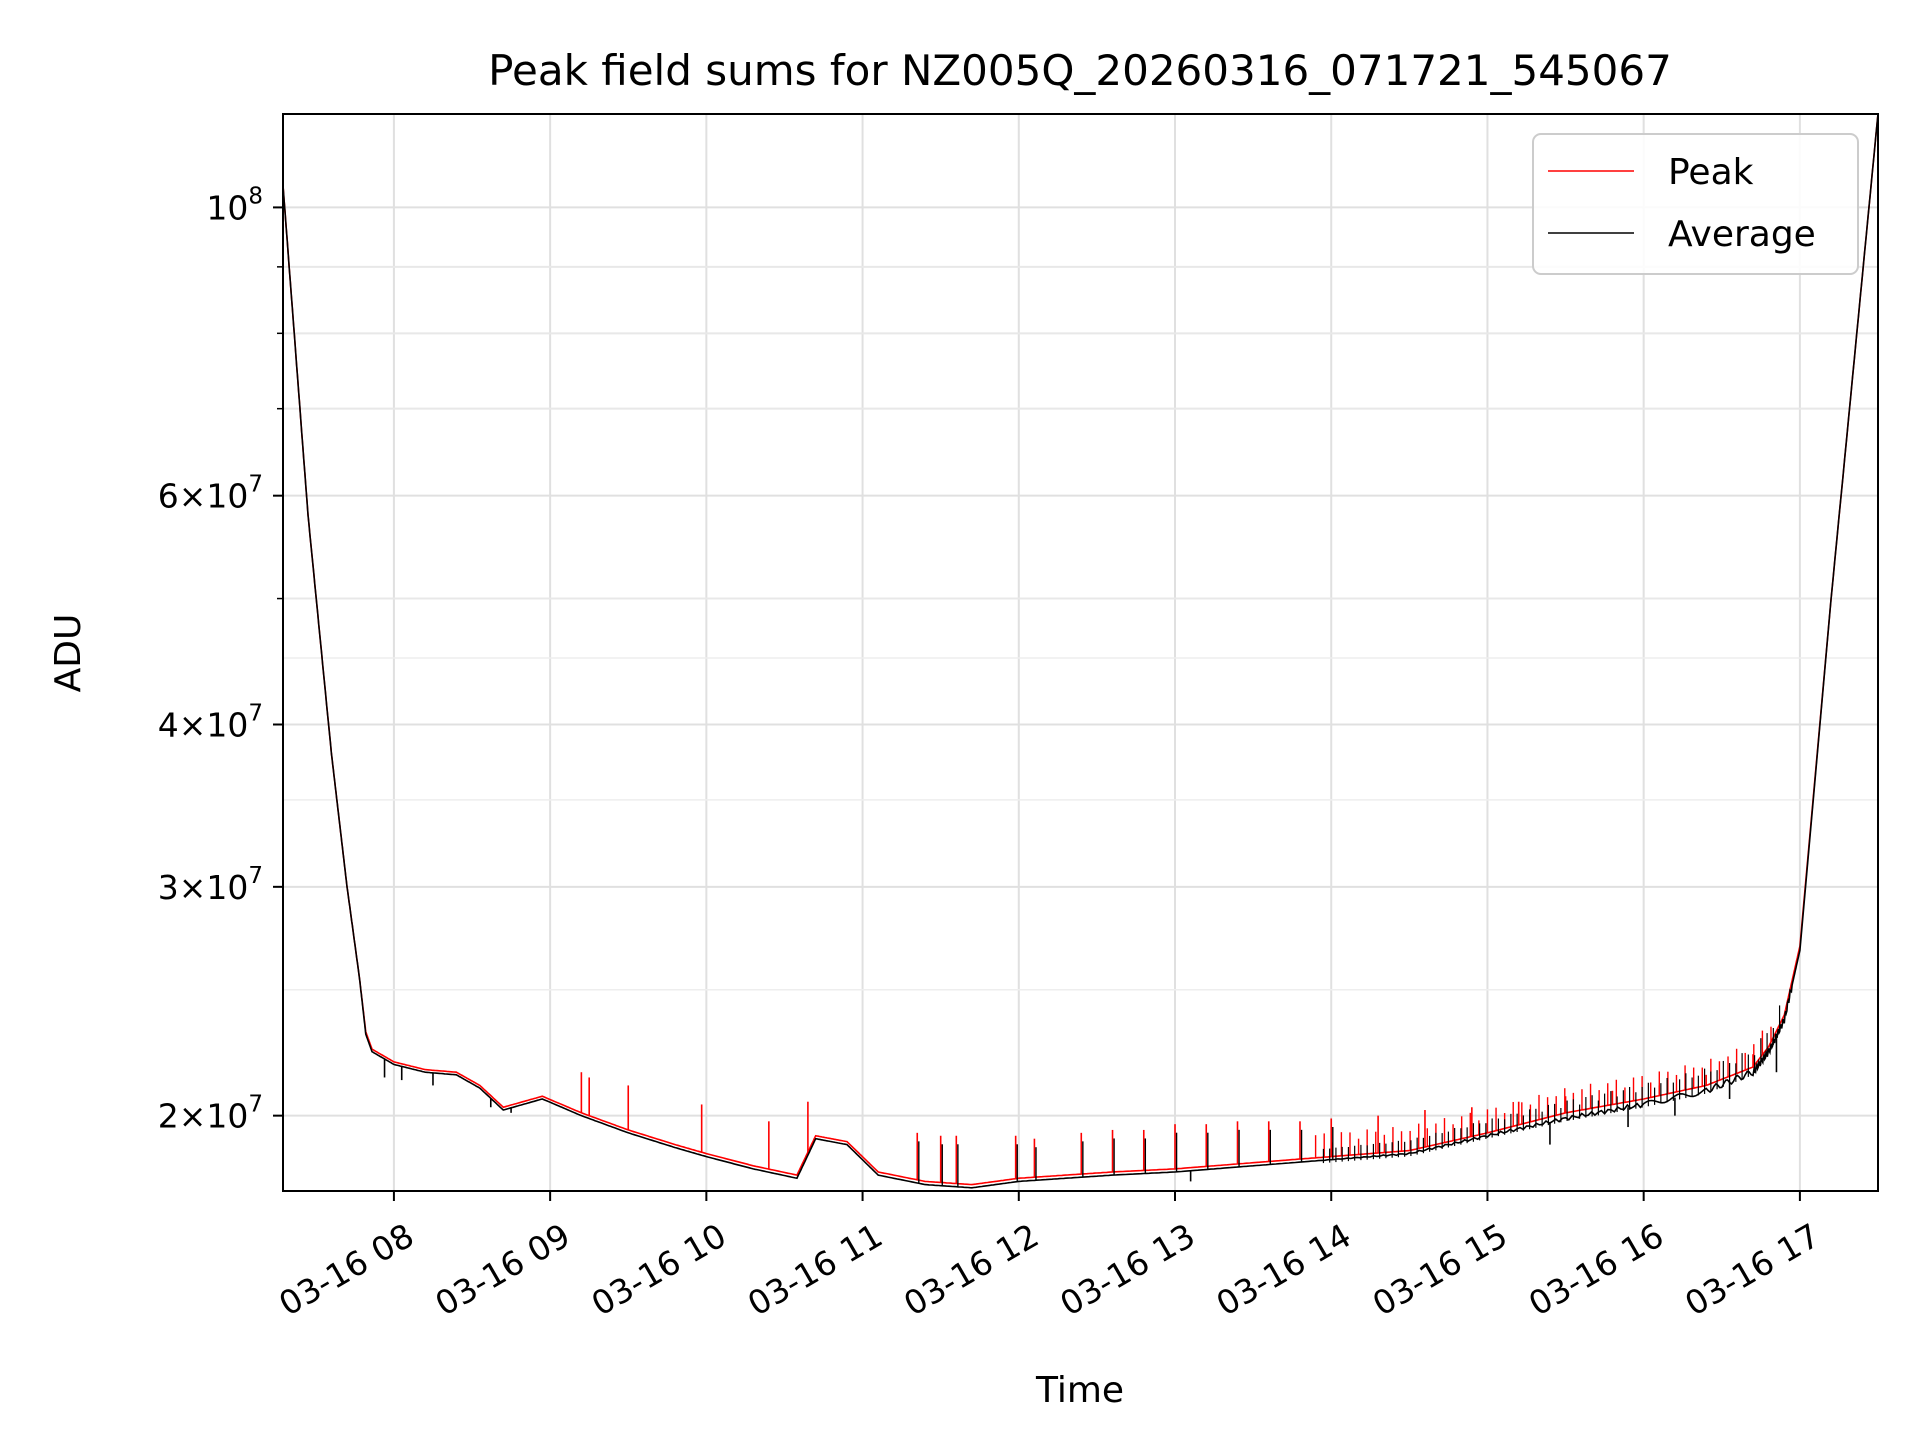 The height and width of the screenshot is (1440, 1920). I want to click on legend: Peak Average, so click(1695, 204).